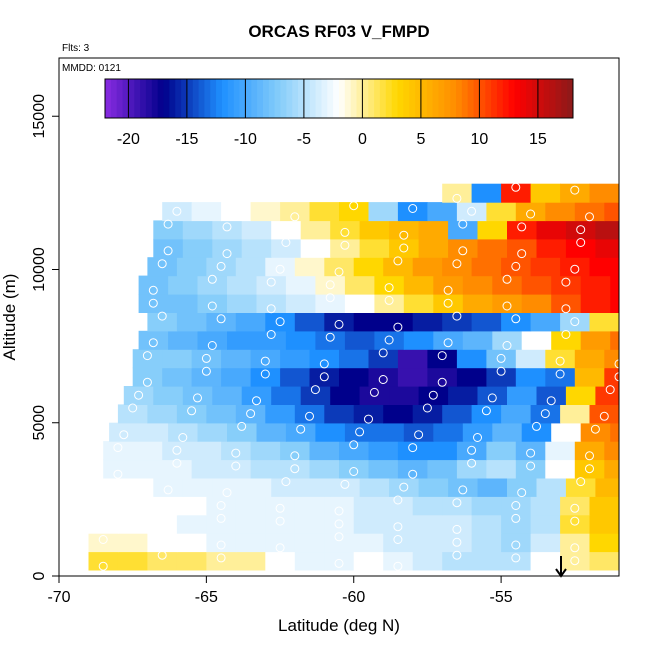 This screenshot has height=650, width=650. I want to click on x-tick-label: -60, so click(353, 597).